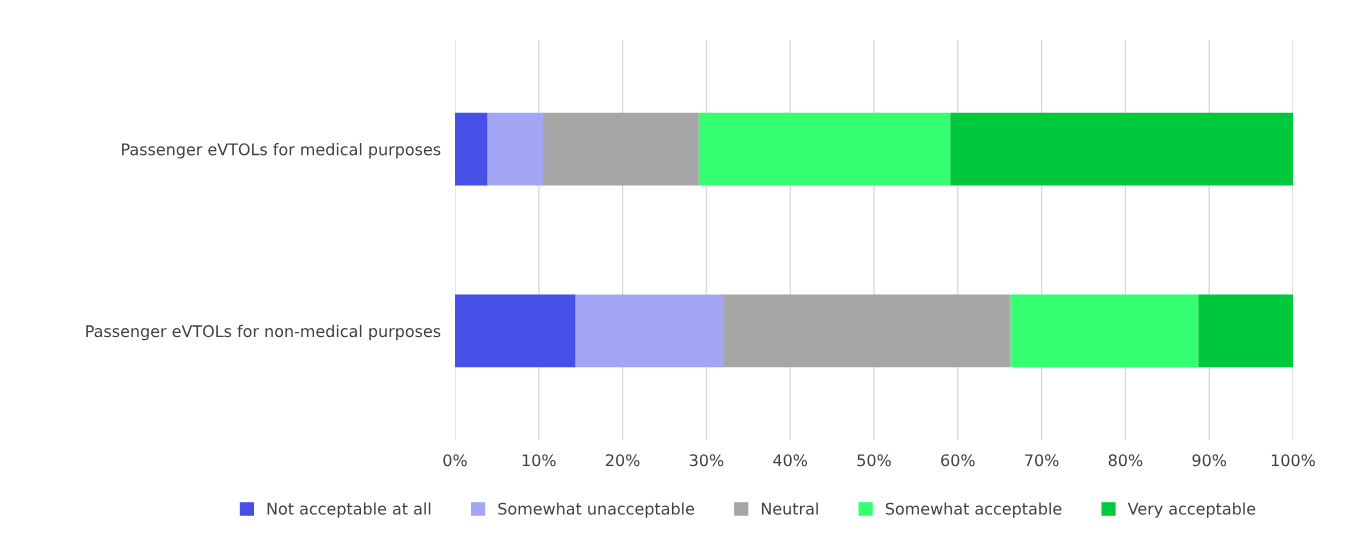 The width and height of the screenshot is (1349, 558). What do you see at coordinates (263, 332) in the screenshot?
I see `y-tick-label: Passenger eVTOLs for non-medical purposes` at bounding box center [263, 332].